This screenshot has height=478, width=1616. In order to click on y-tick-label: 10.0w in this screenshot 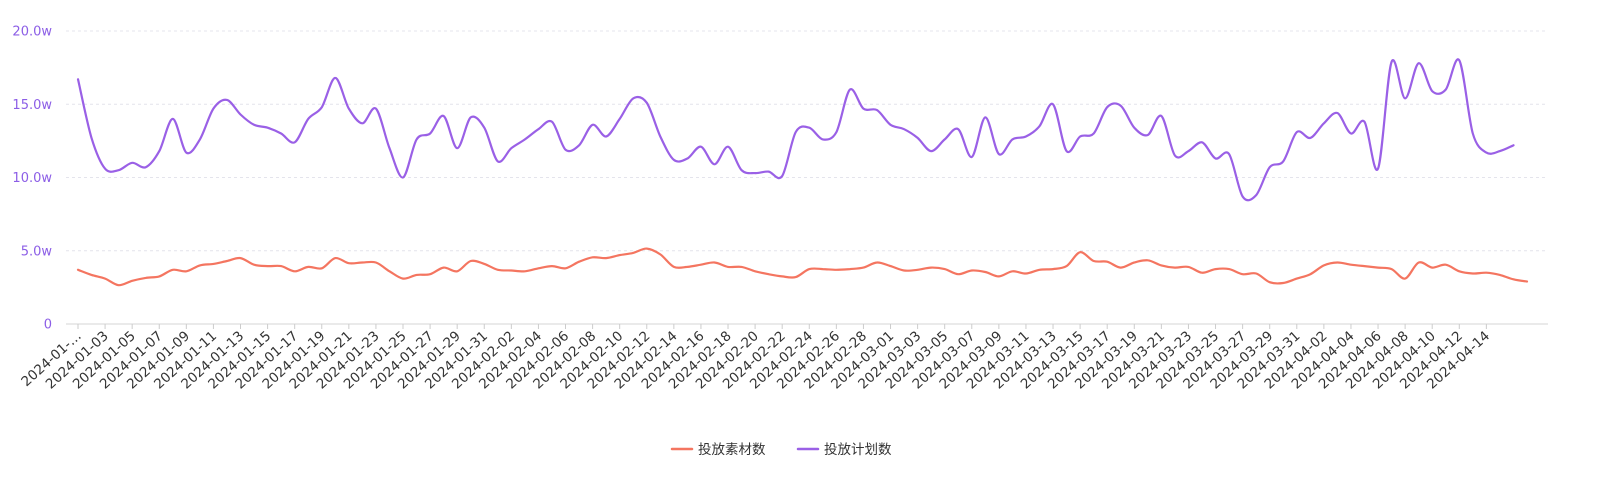, I will do `click(32, 178)`.